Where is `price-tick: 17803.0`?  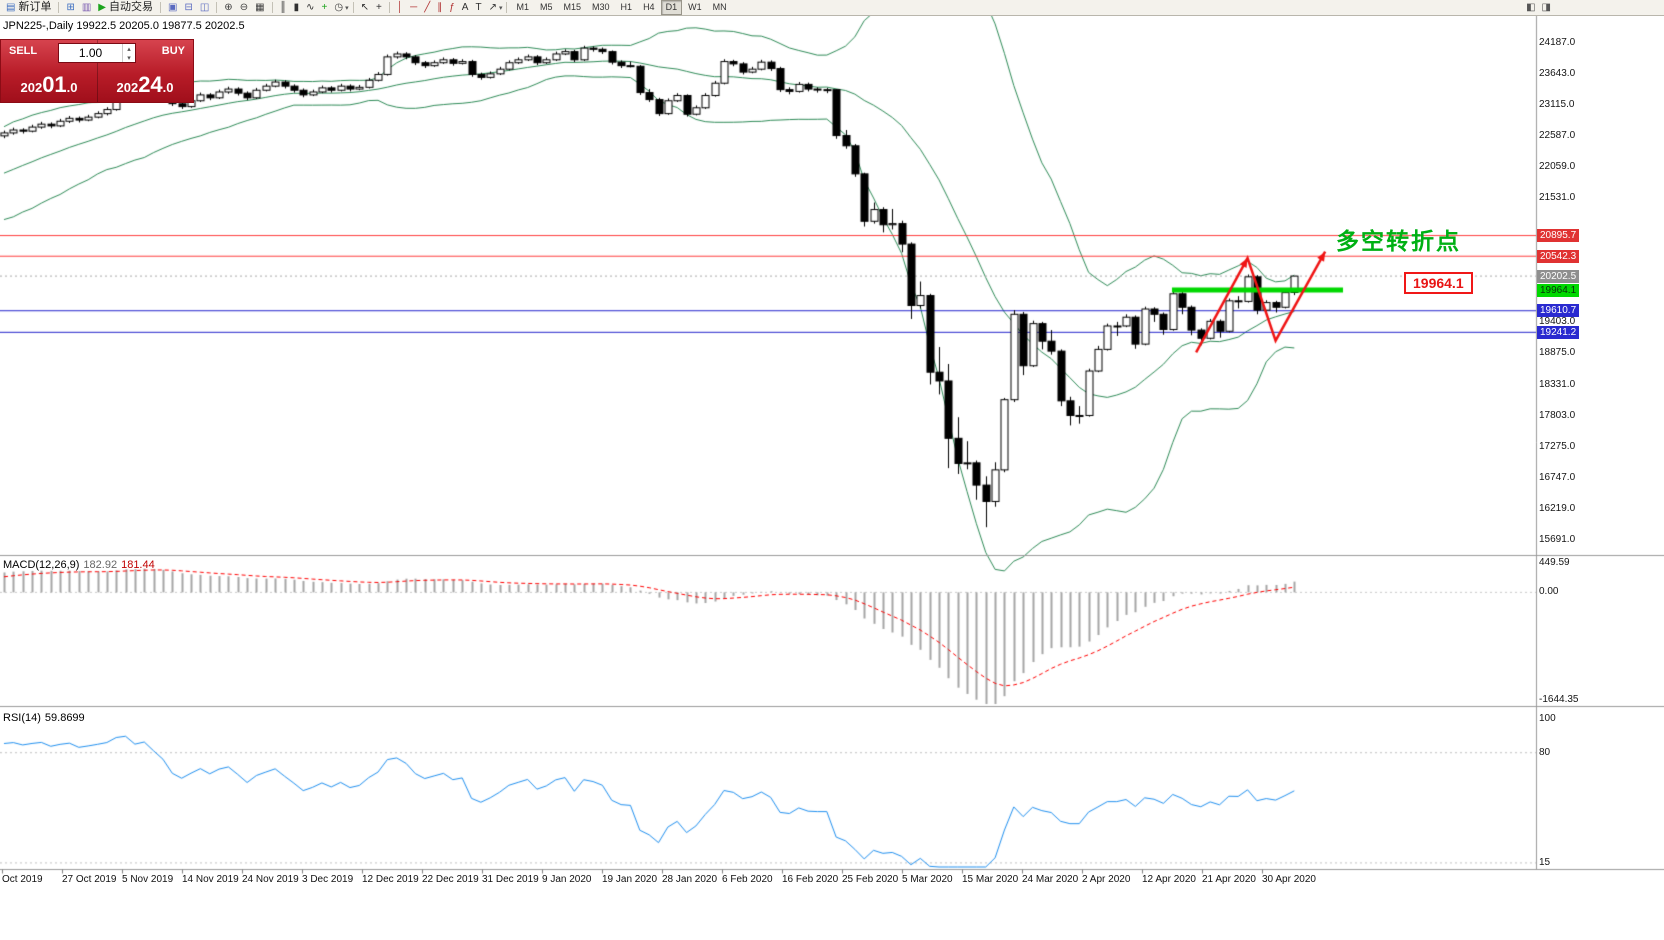 price-tick: 17803.0 is located at coordinates (1557, 415).